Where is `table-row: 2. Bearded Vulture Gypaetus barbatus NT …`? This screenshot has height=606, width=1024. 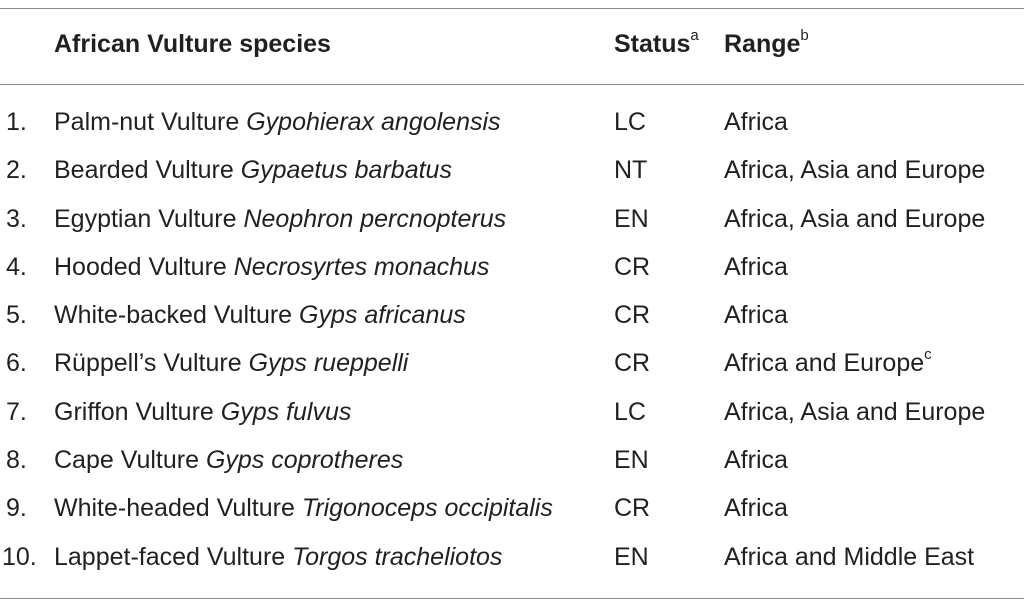 table-row: 2. Bearded Vulture Gypaetus barbatus NT … is located at coordinates (512, 180).